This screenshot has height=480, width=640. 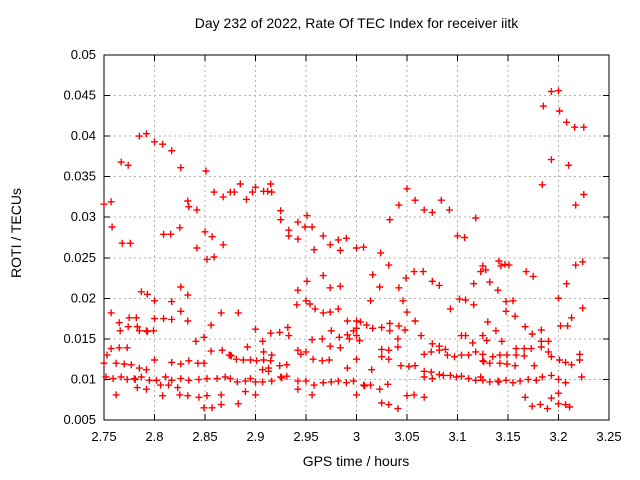 I want to click on y-tick-label: 0.03, so click(x=83, y=216).